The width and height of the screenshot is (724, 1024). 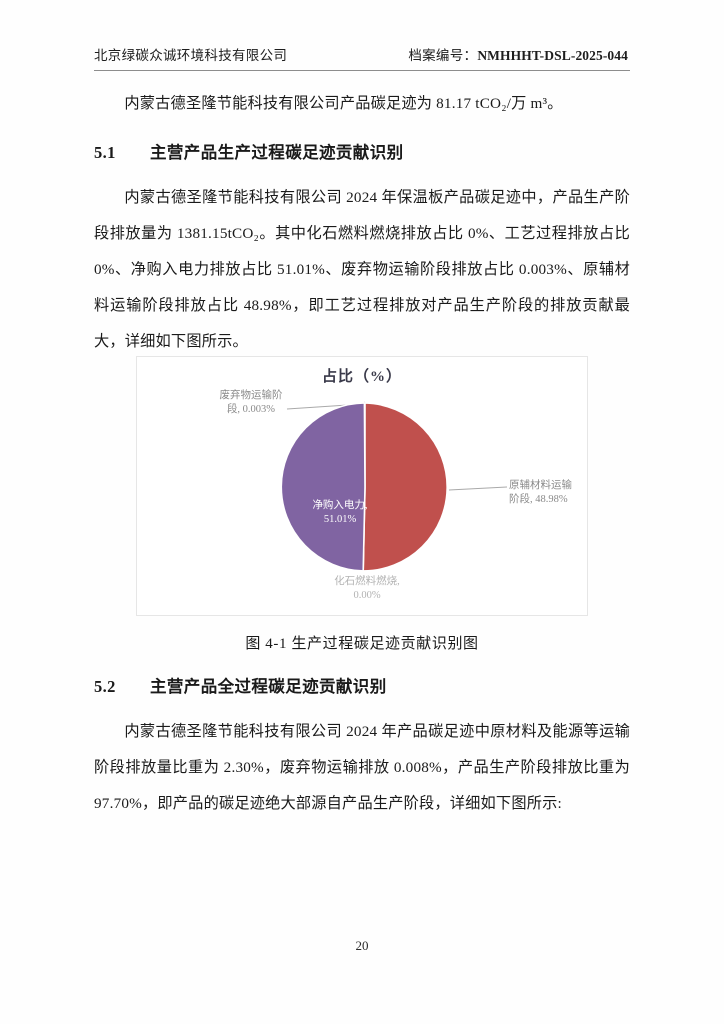 I want to click on section-number-51: 5.1, so click(x=105, y=152).